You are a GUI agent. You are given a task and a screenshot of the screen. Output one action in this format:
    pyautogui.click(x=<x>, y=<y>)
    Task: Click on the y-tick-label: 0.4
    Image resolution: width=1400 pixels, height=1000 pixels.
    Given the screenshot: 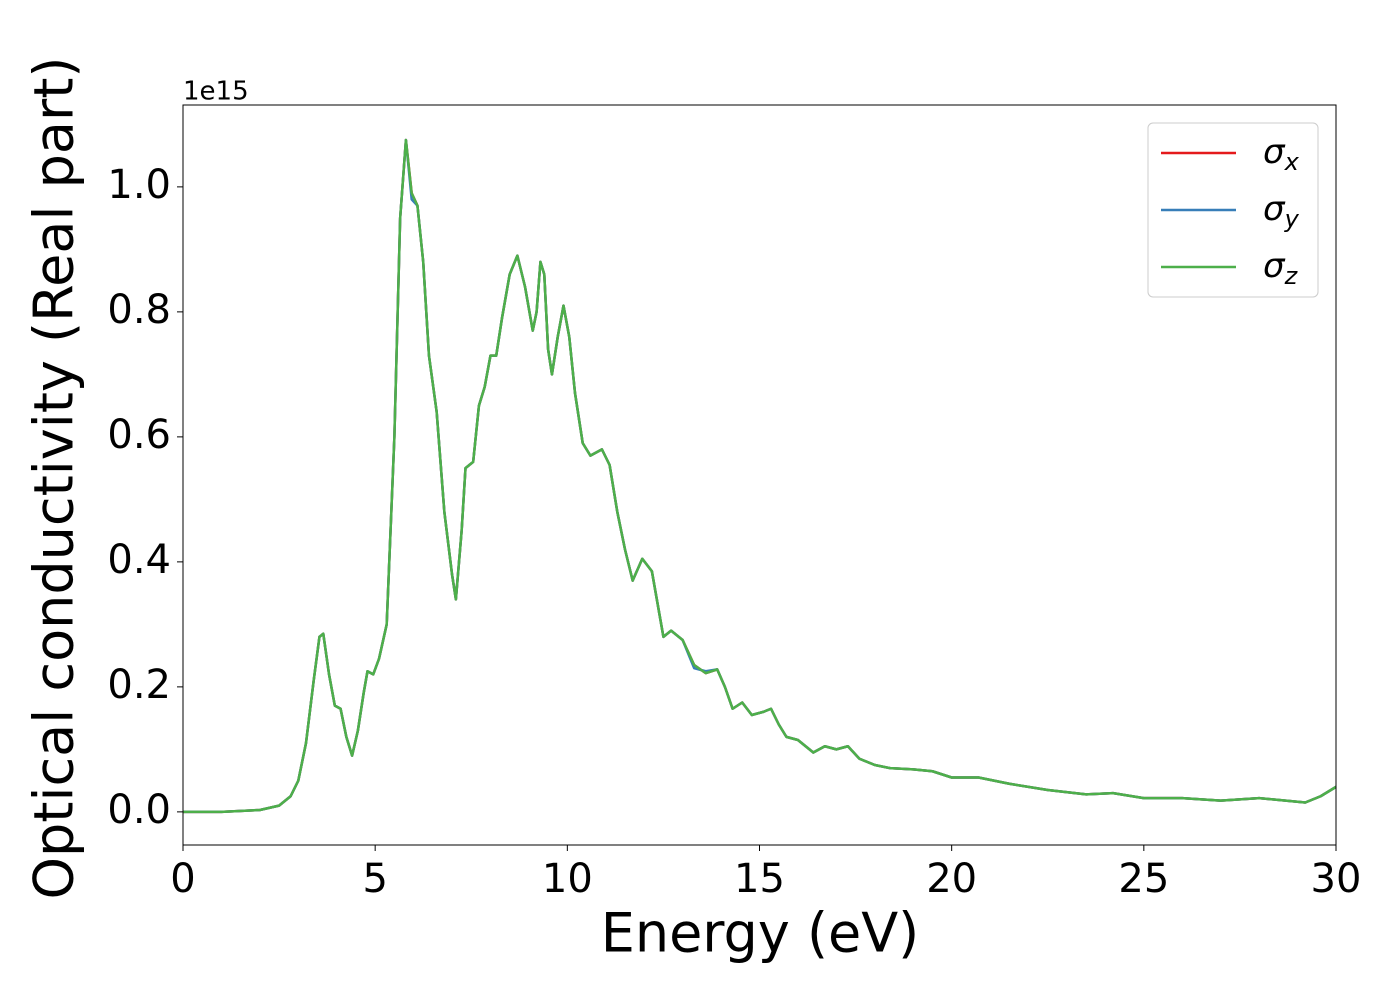 What is the action you would take?
    pyautogui.click(x=139, y=560)
    